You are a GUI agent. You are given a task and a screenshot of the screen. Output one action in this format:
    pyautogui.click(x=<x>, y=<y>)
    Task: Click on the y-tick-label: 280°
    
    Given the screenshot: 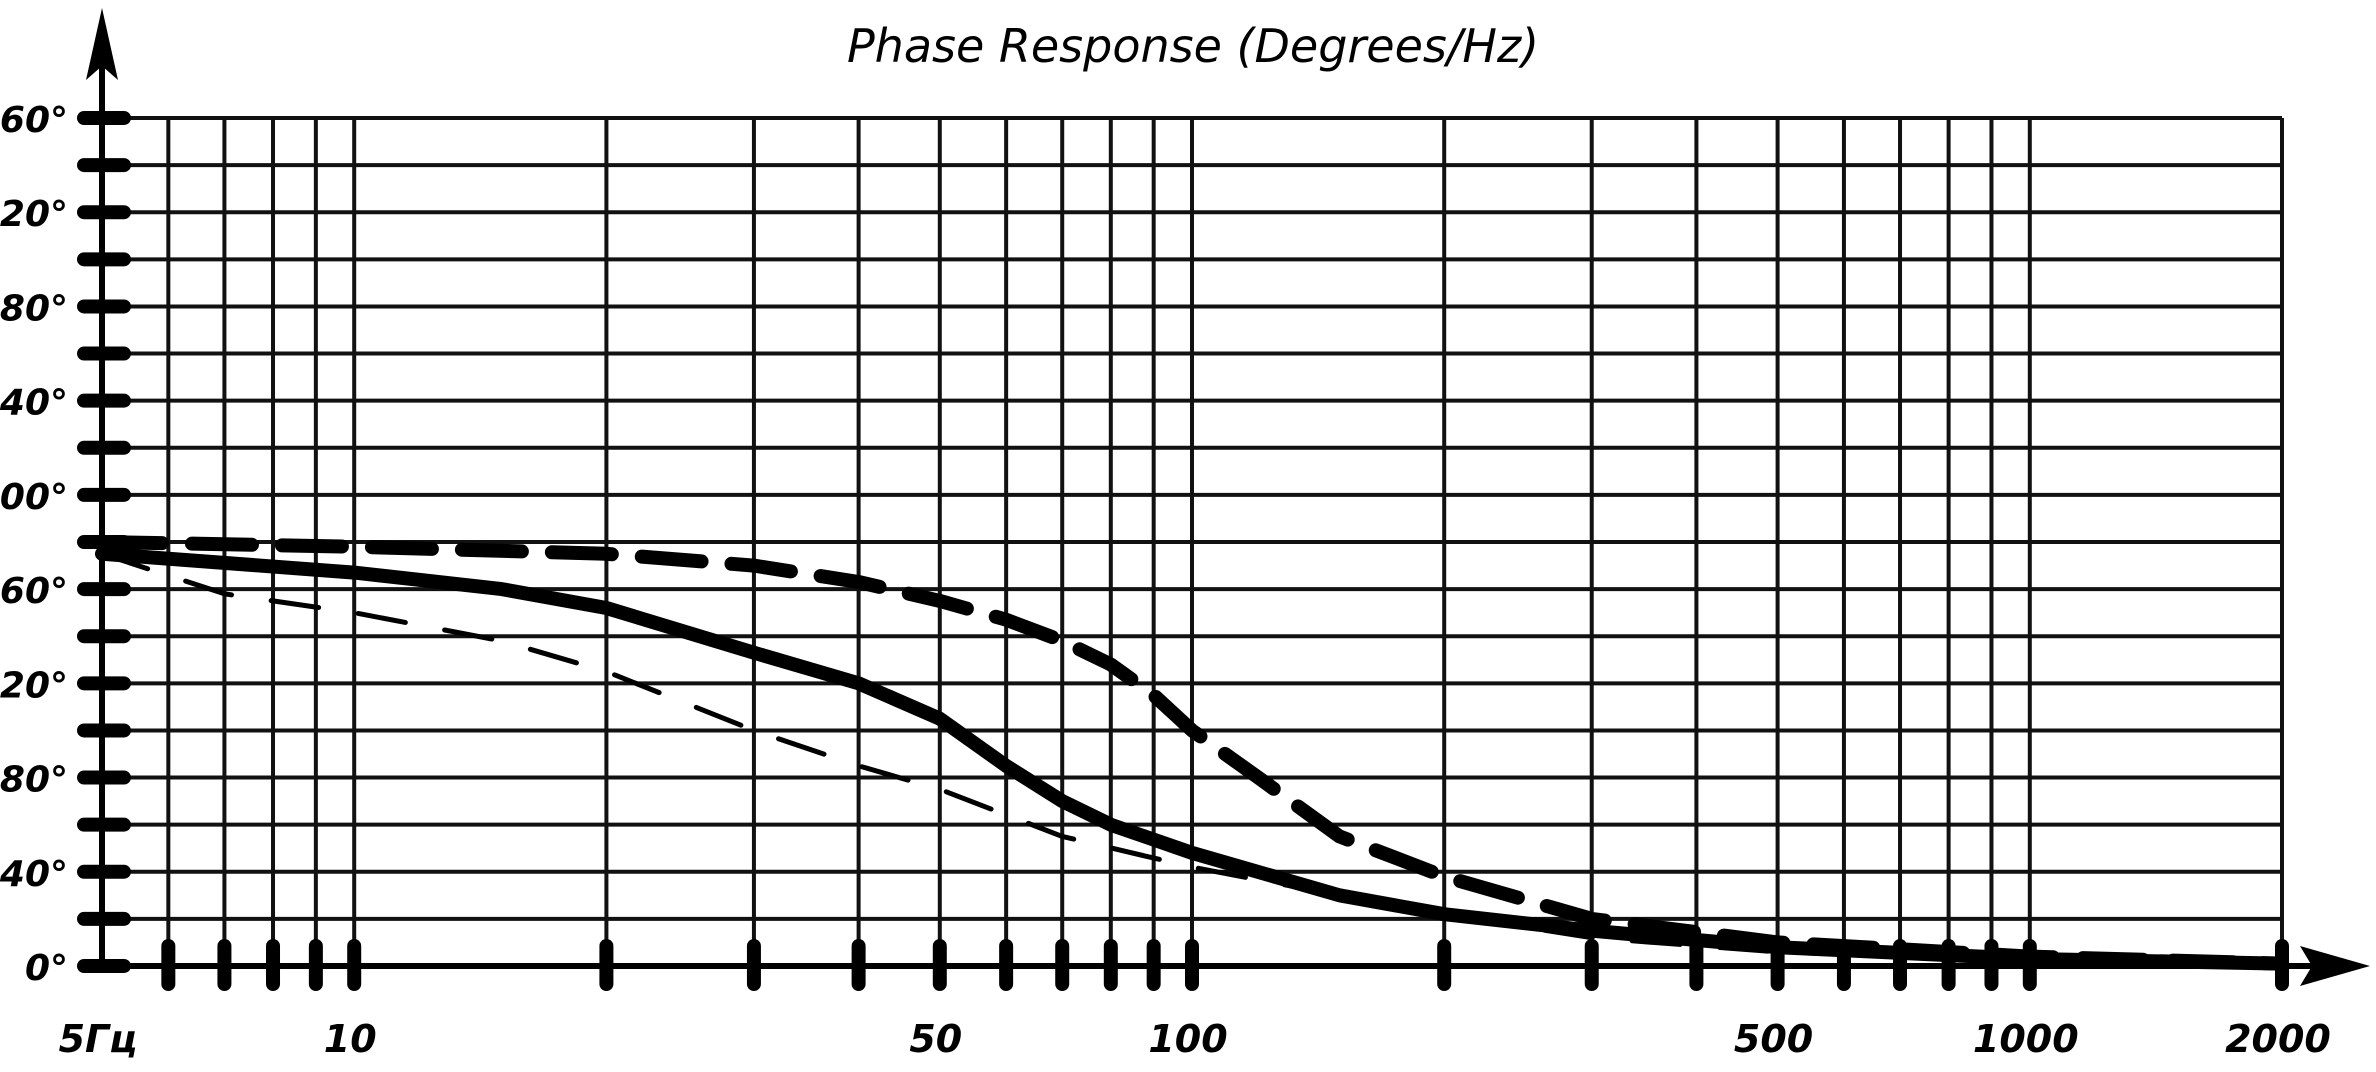 What is the action you would take?
    pyautogui.click(x=34, y=308)
    